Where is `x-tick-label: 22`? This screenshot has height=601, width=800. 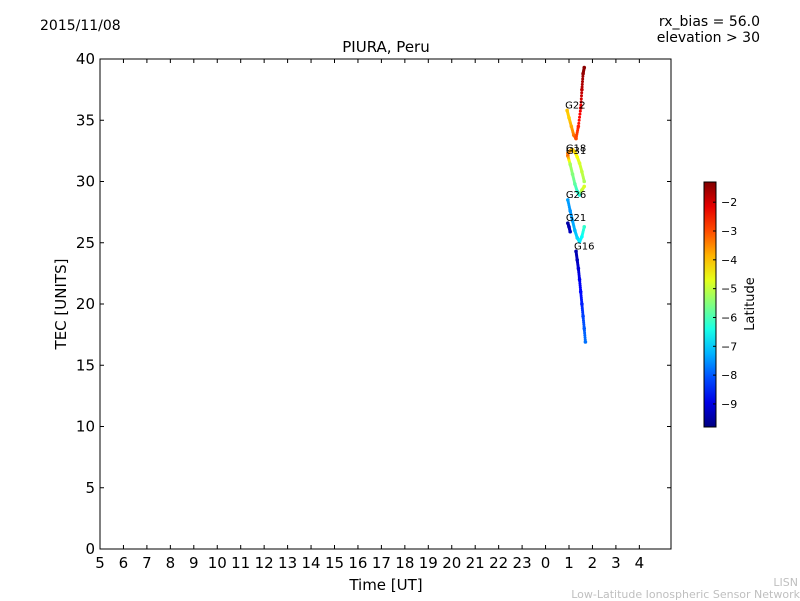
x-tick-label: 22 is located at coordinates (498, 563).